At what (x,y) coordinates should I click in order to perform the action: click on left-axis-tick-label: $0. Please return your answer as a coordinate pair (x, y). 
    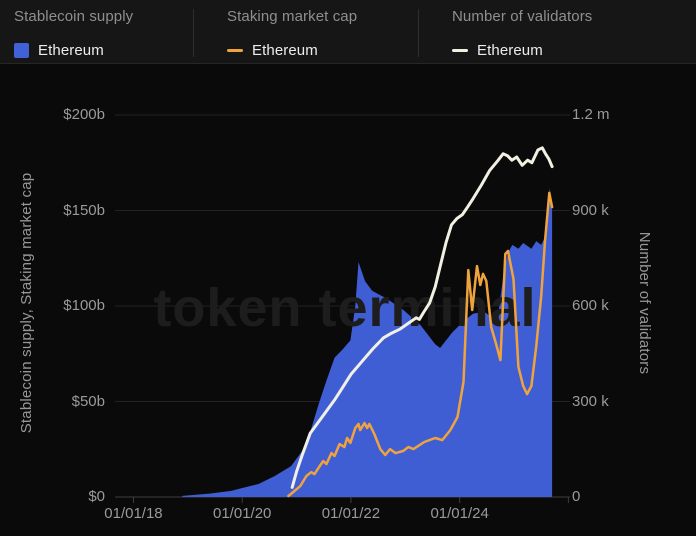
    Looking at the image, I should click on (96, 496).